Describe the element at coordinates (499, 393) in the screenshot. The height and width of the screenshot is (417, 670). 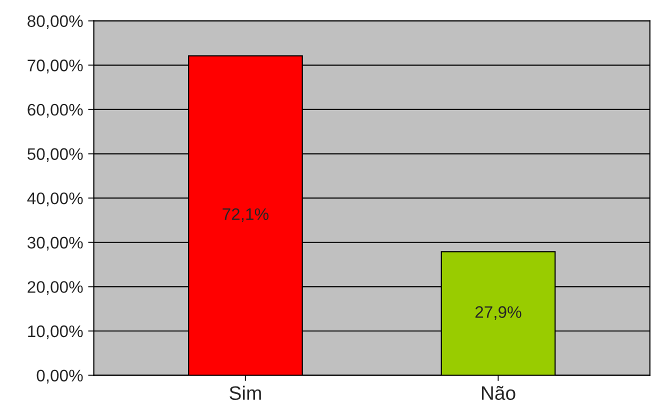
I see `x-tick-label: Não` at that location.